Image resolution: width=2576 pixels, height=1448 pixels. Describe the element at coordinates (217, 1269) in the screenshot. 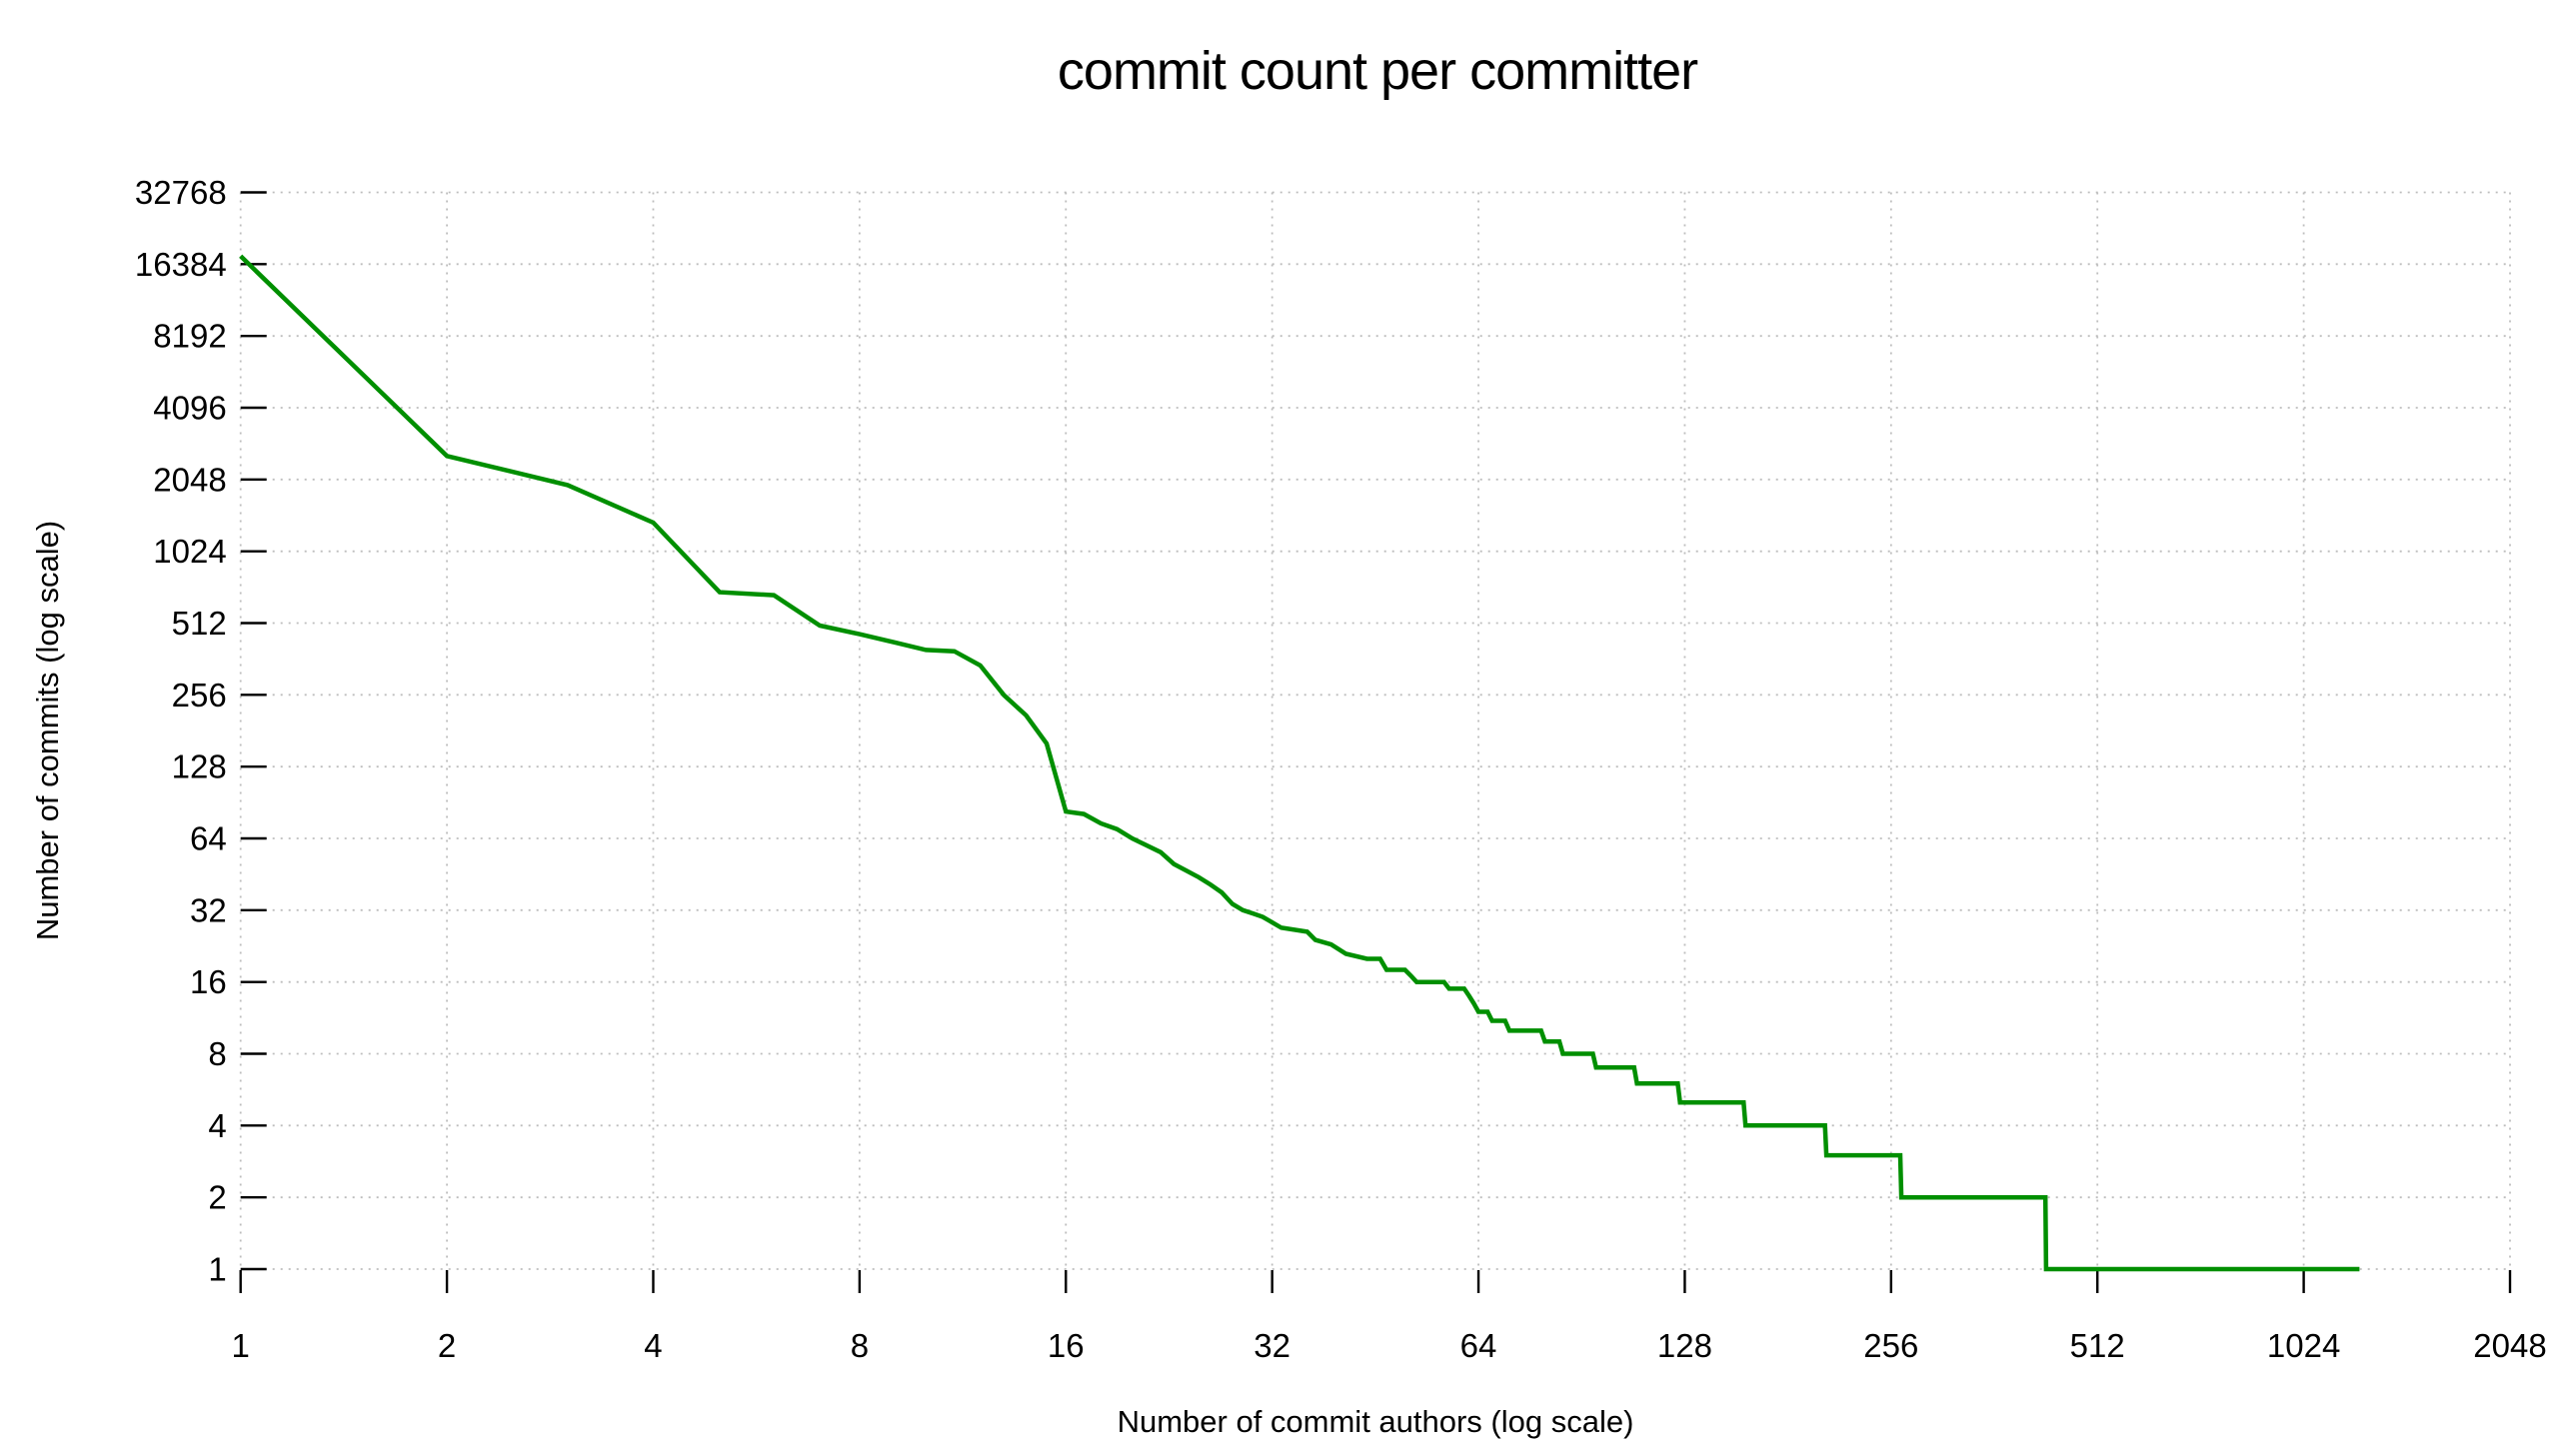

I see `y-tick-label: 1` at that location.